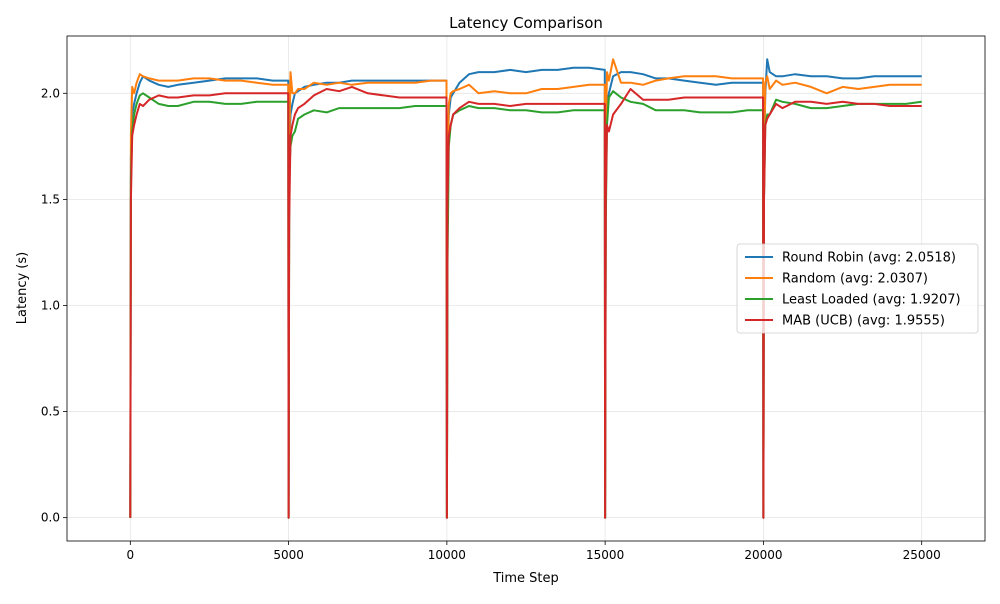  I want to click on x-tick-label: 25000, so click(922, 555).